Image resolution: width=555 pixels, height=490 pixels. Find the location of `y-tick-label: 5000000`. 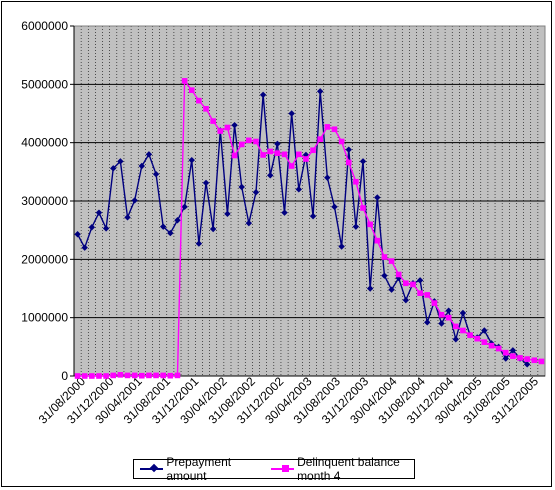

y-tick-label: 5000000 is located at coordinates (44, 84).